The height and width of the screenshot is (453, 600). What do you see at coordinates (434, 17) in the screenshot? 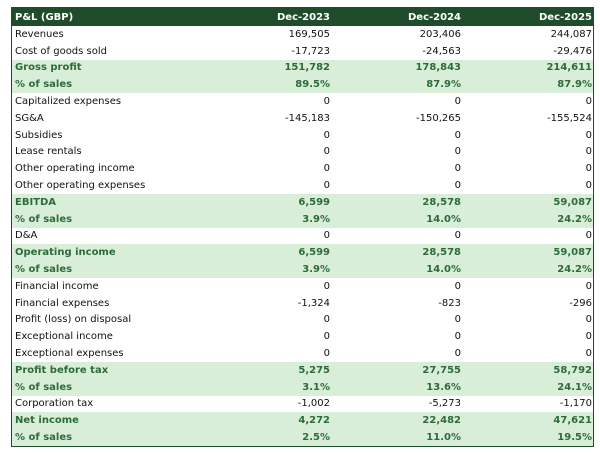
I see `cell-value: Dec-2024` at bounding box center [434, 17].